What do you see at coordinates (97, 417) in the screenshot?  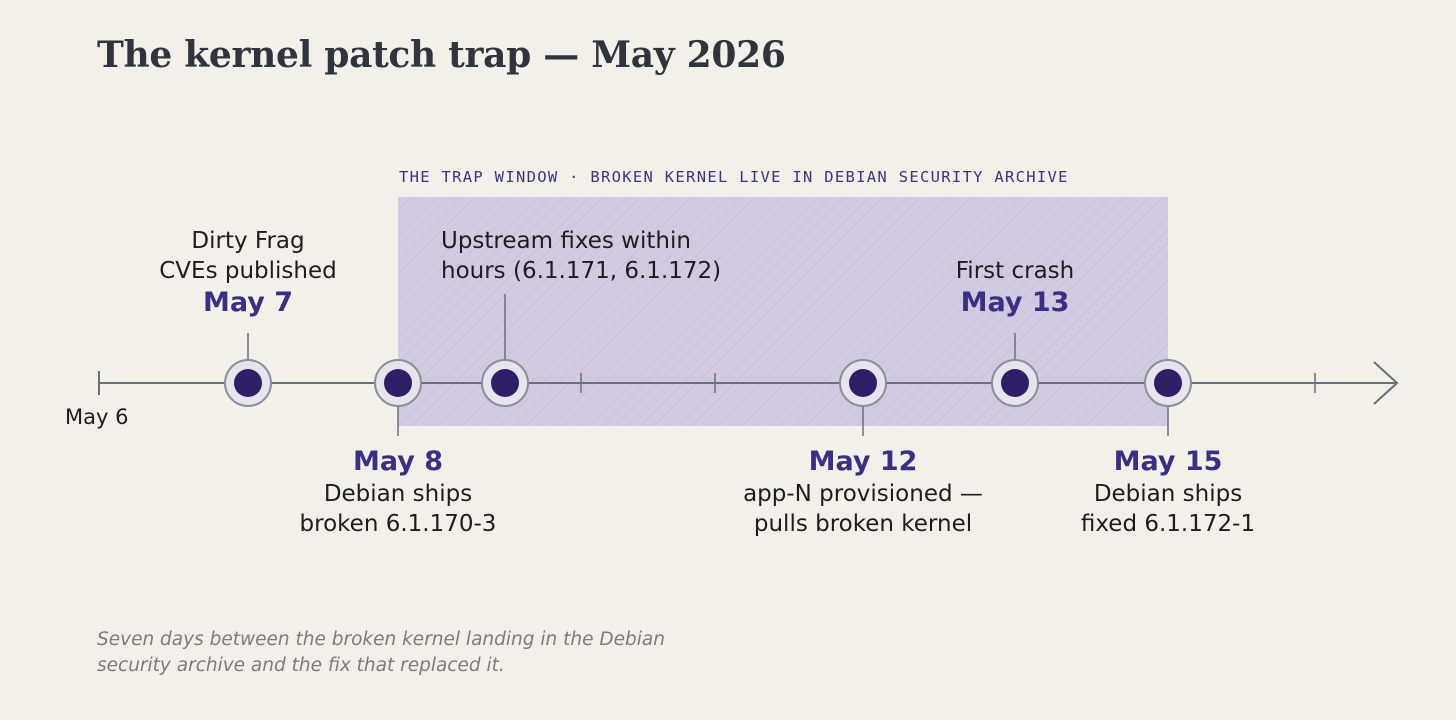 I see `timeline-start-label: May 6` at bounding box center [97, 417].